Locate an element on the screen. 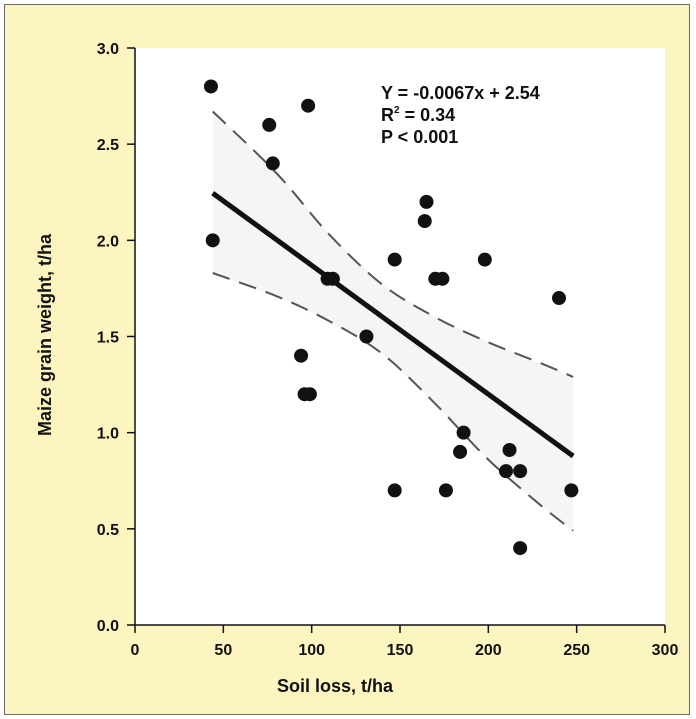 The image size is (696, 719). x-tick-label: 150 is located at coordinates (400, 650).